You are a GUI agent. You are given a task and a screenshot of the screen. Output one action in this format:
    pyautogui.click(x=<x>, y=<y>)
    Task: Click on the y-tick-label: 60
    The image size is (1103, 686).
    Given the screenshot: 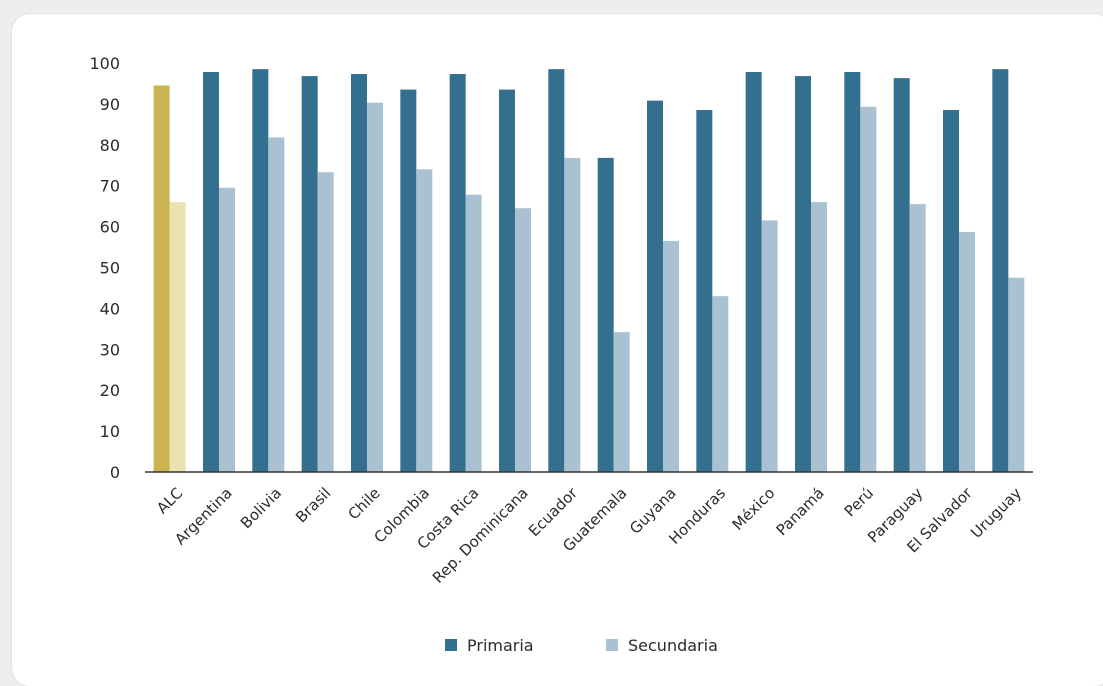 What is the action you would take?
    pyautogui.click(x=110, y=227)
    